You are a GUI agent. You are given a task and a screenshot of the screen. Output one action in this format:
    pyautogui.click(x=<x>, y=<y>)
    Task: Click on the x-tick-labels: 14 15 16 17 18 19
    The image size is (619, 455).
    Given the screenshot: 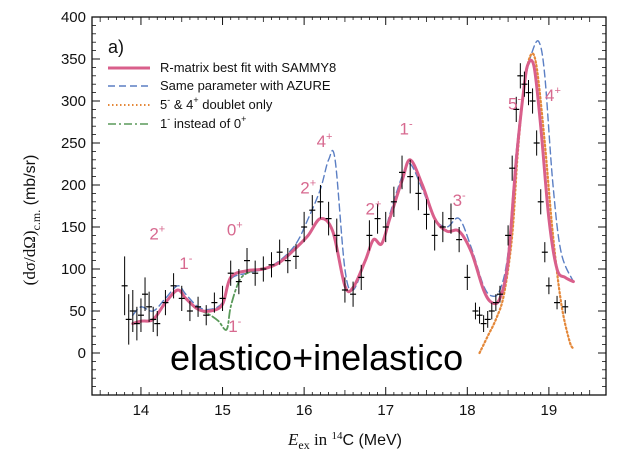 What is the action you would take?
    pyautogui.click(x=345, y=410)
    